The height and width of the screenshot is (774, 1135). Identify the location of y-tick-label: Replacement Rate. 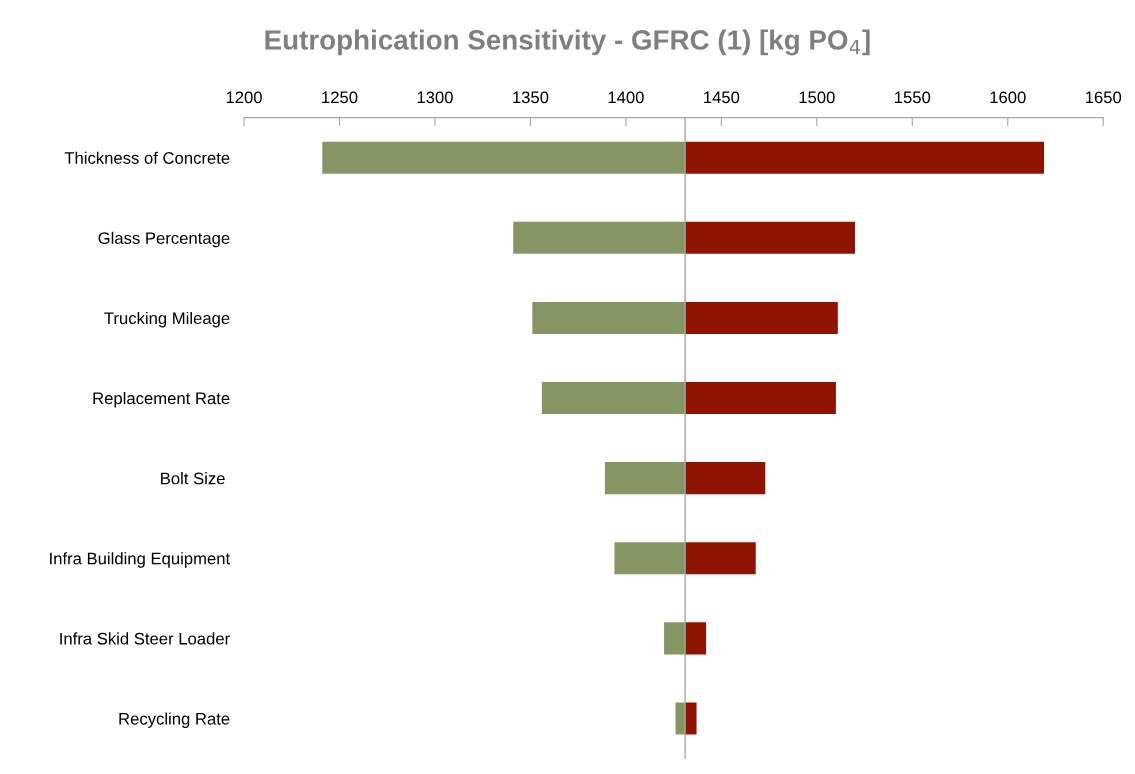
(161, 399).